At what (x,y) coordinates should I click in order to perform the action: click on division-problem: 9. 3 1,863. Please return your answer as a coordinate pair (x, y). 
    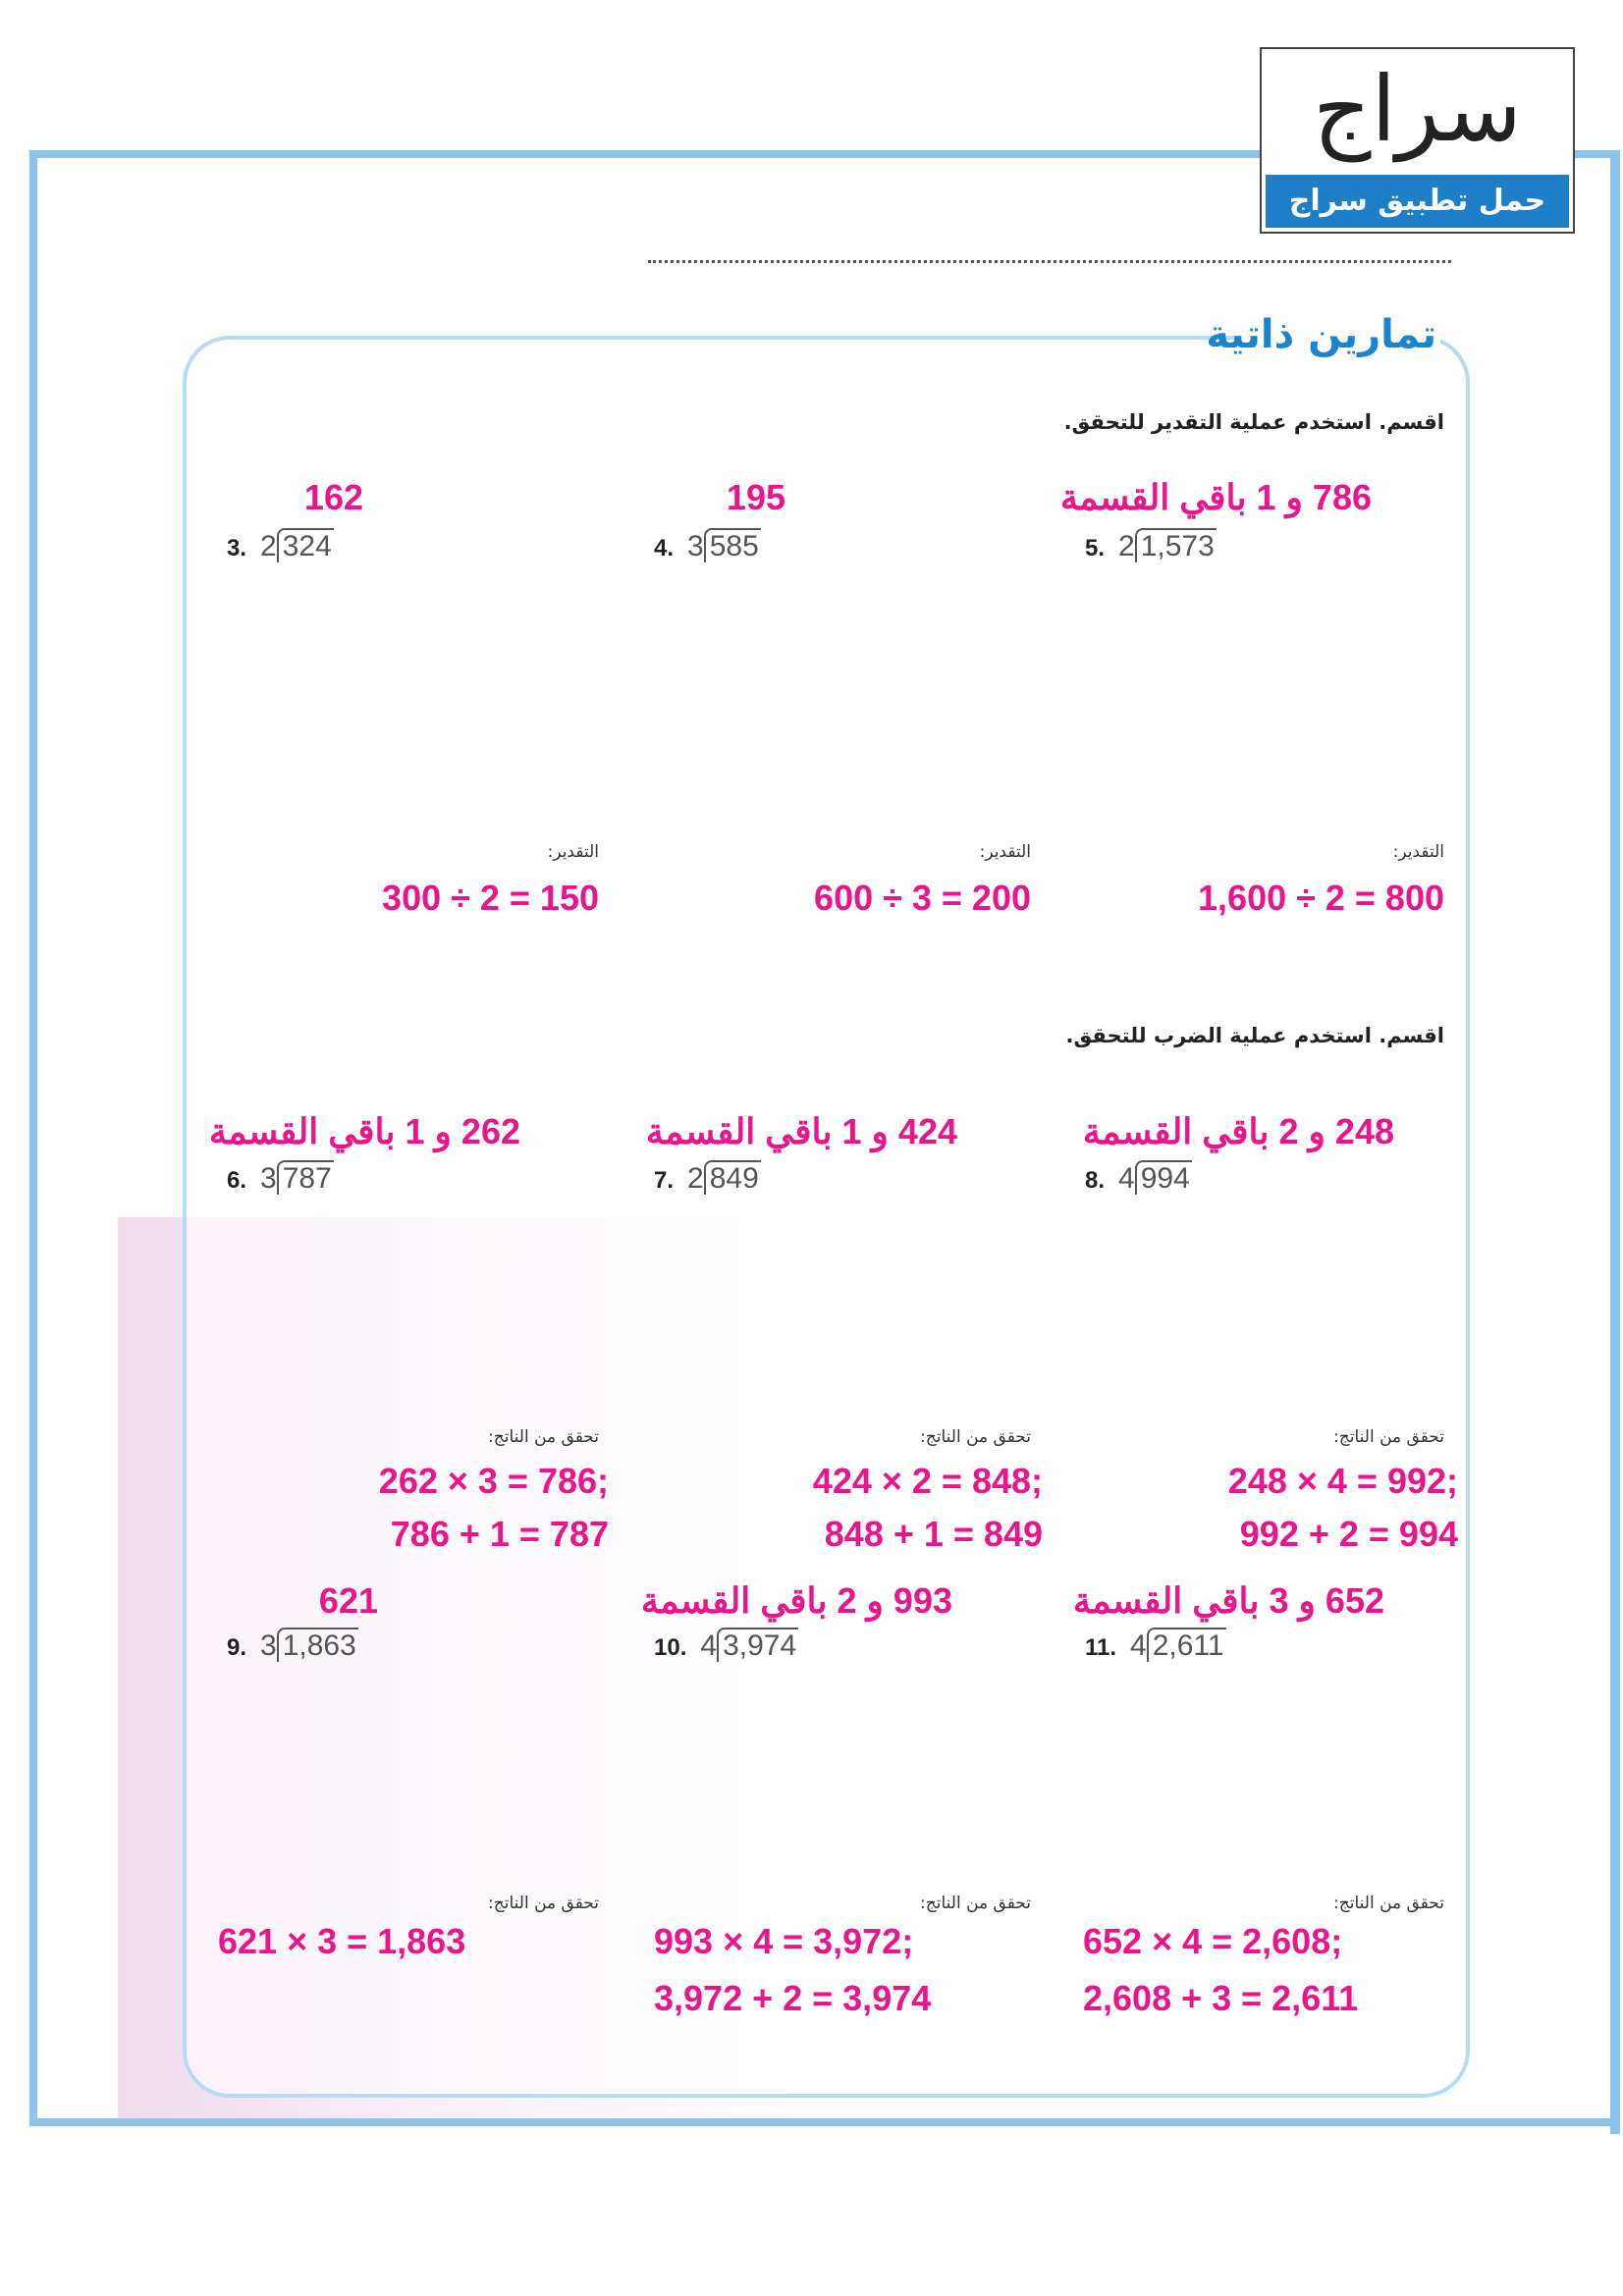
    Looking at the image, I should click on (292, 1645).